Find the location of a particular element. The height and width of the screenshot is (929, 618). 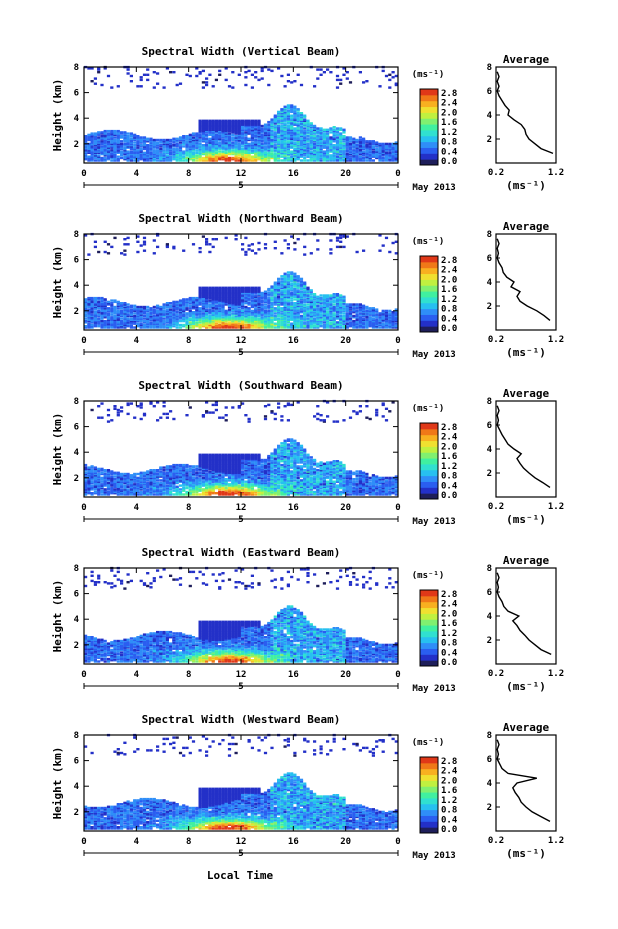

colorbar: 0.00.40.81.21.62.02.42.8 is located at coordinates (438, 294).